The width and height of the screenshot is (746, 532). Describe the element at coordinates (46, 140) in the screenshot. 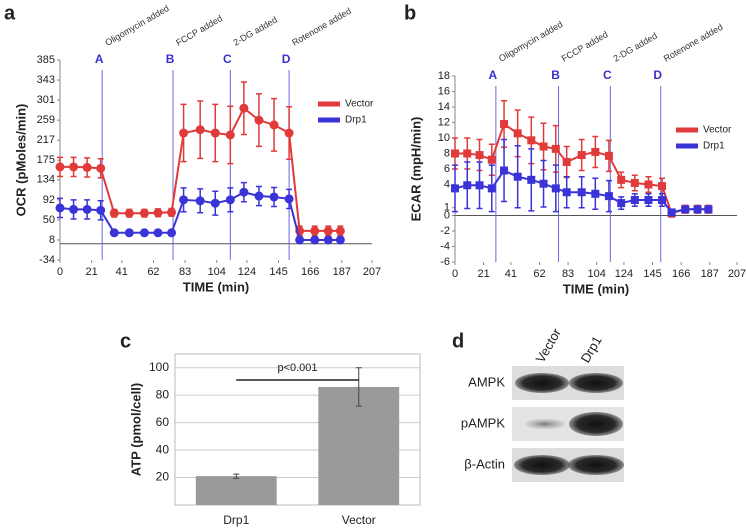

I see `y-tick-label: 217` at that location.